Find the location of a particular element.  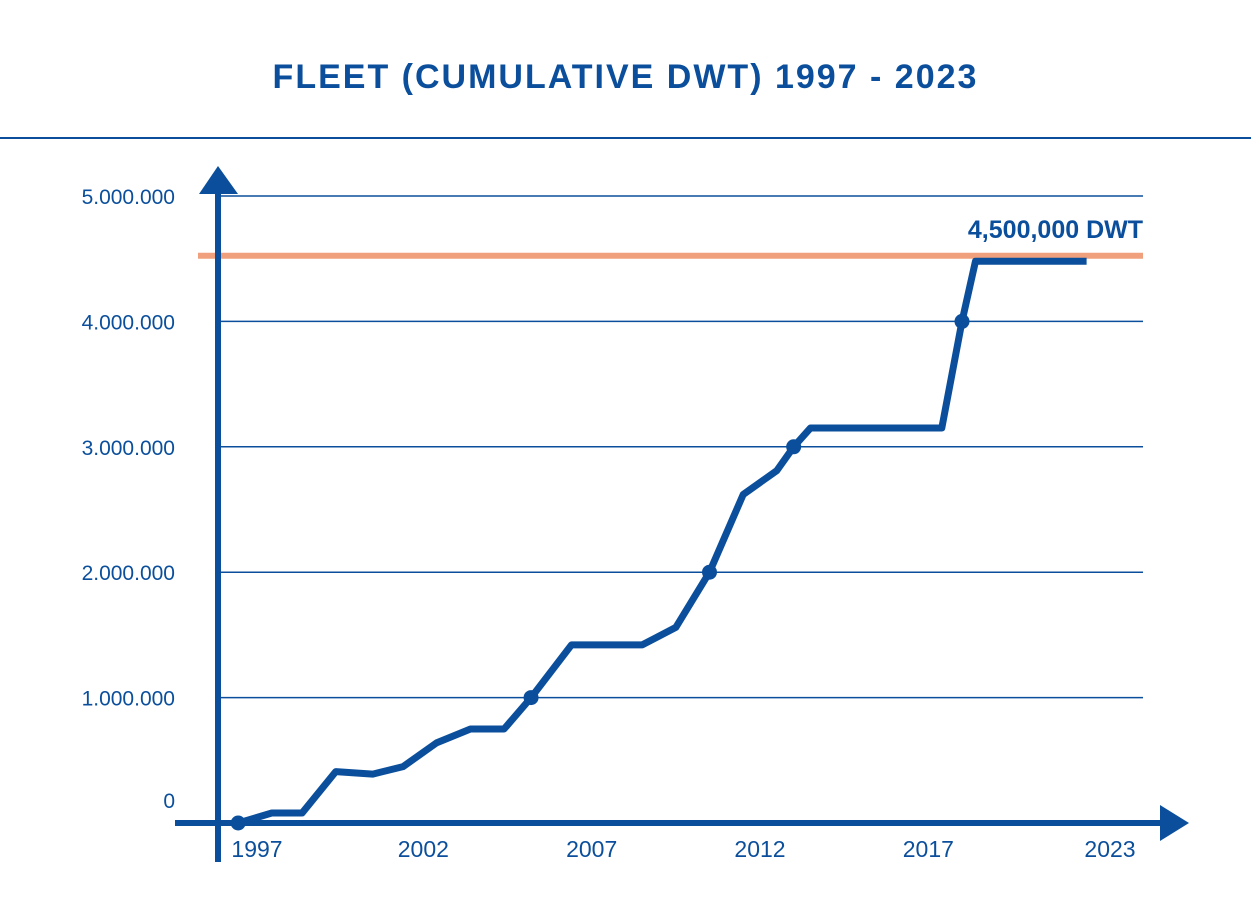

x-tick-labels: 1997 2002 2007 2012 2017 2023 is located at coordinates (683, 849).